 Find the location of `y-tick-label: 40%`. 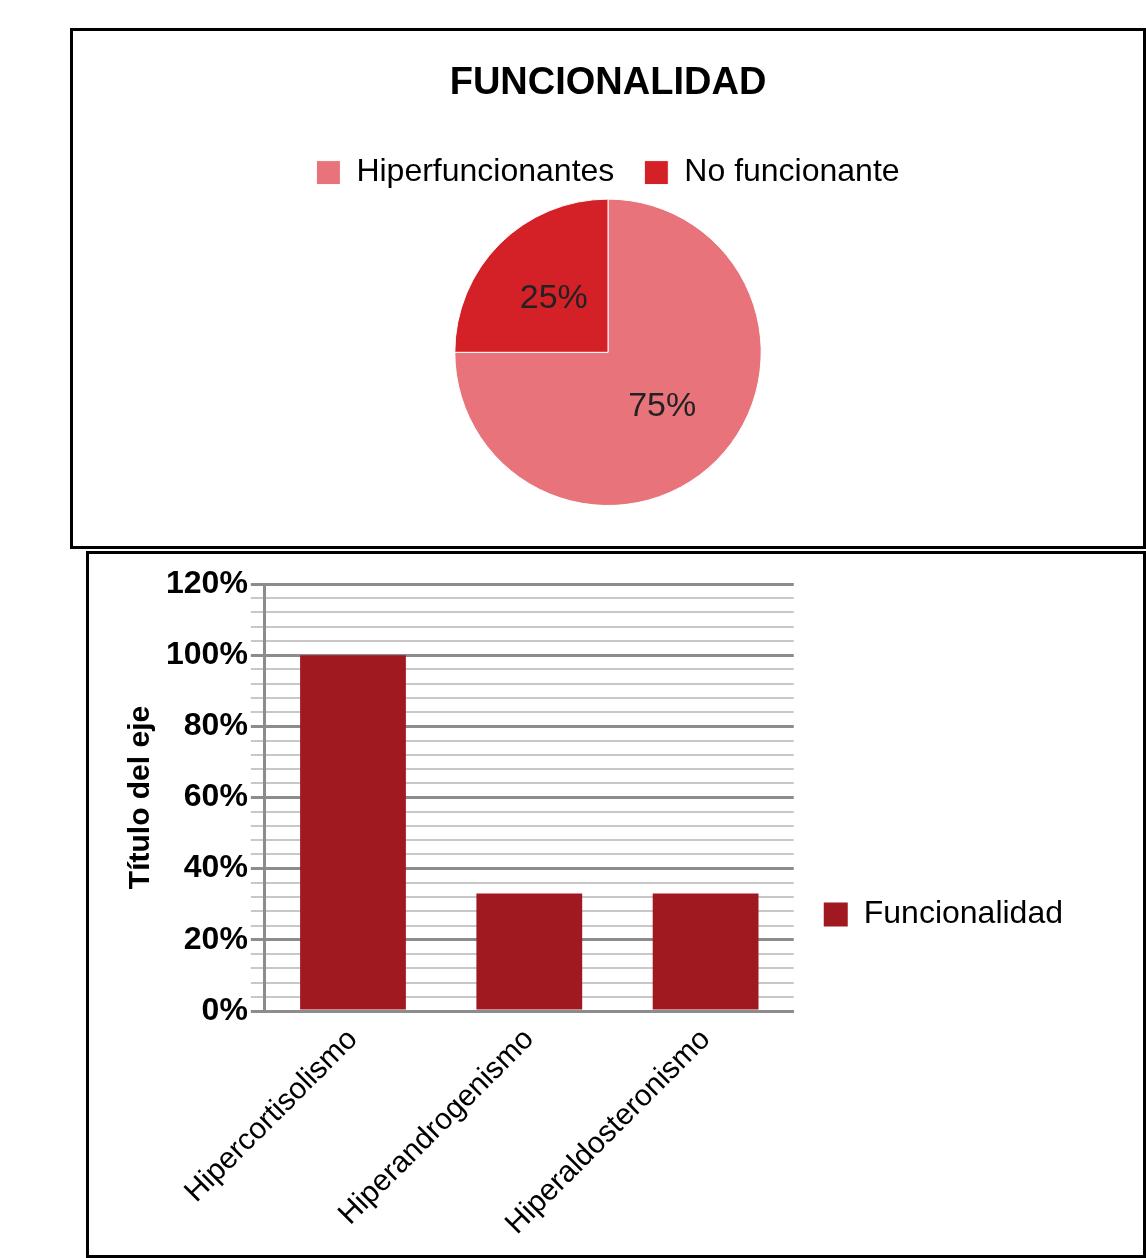

y-tick-label: 40% is located at coordinates (215, 866).